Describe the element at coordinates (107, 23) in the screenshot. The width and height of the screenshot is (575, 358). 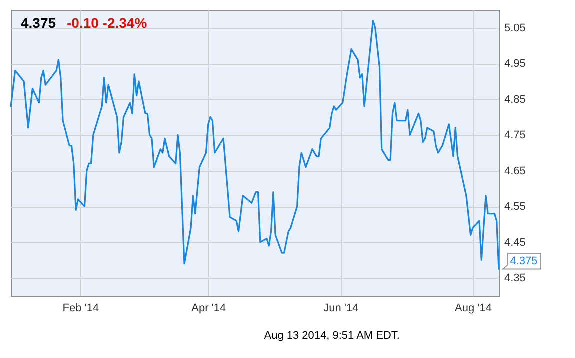
I see `chart-subtitle: -0.10 -2.34%` at that location.